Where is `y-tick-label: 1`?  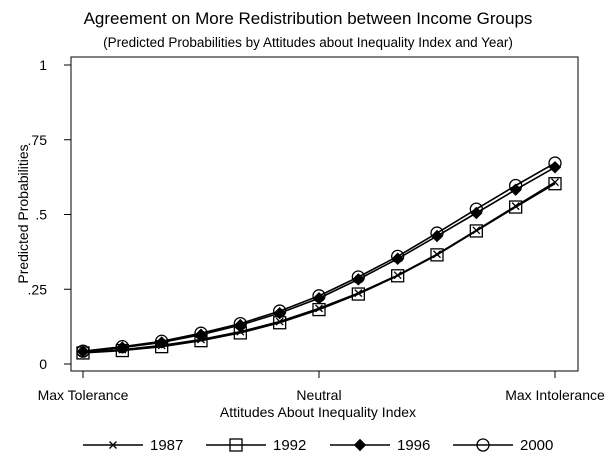
y-tick-label: 1 is located at coordinates (43, 65).